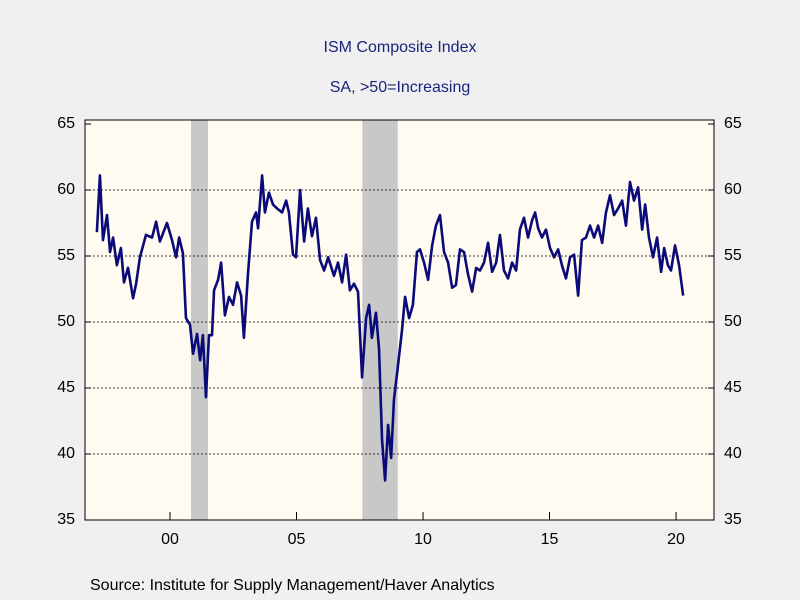  Describe the element at coordinates (170, 539) in the screenshot. I see `x-tick-label: 00` at that location.